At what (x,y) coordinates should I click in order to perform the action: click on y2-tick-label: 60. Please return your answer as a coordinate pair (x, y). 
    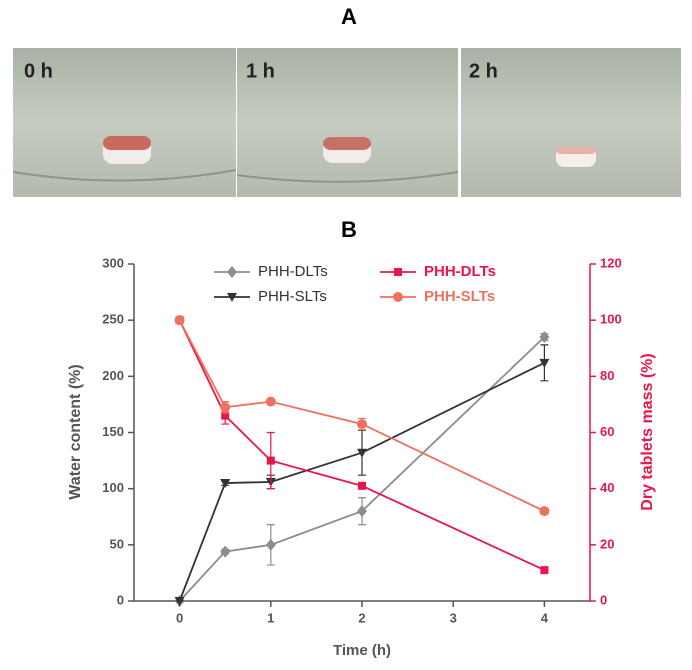
    Looking at the image, I should click on (607, 431).